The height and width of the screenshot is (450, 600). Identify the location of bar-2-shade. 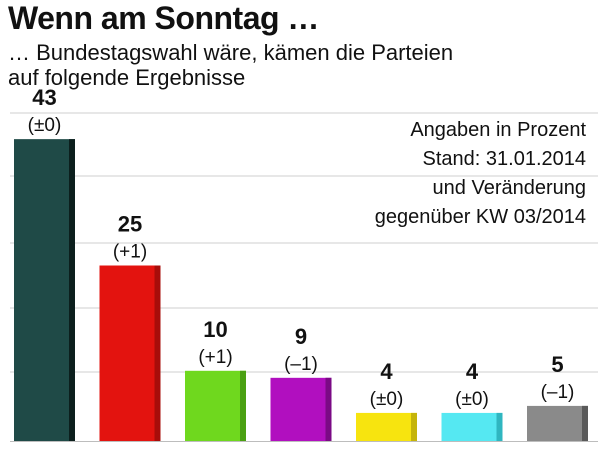
(157, 353).